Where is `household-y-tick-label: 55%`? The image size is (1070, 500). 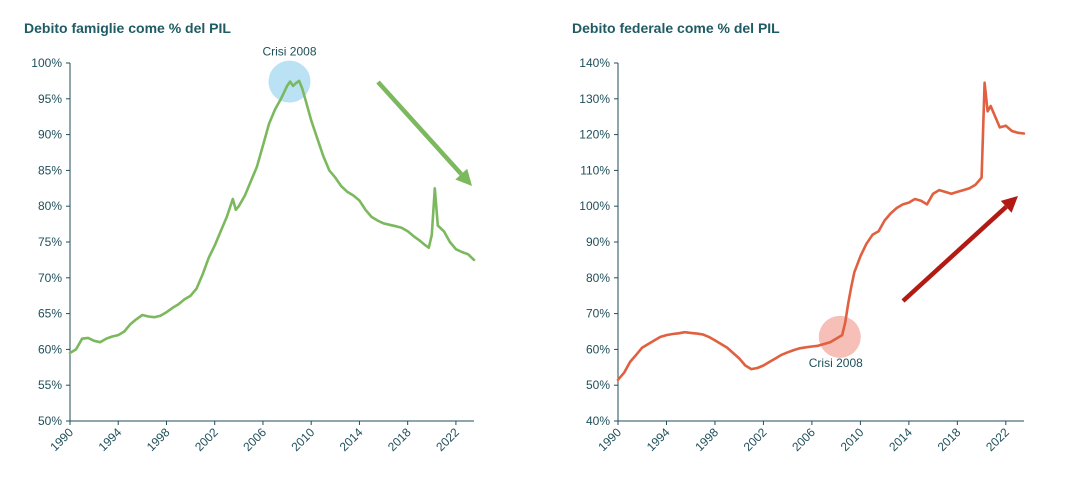 household-y-tick-label: 55% is located at coordinates (50, 385).